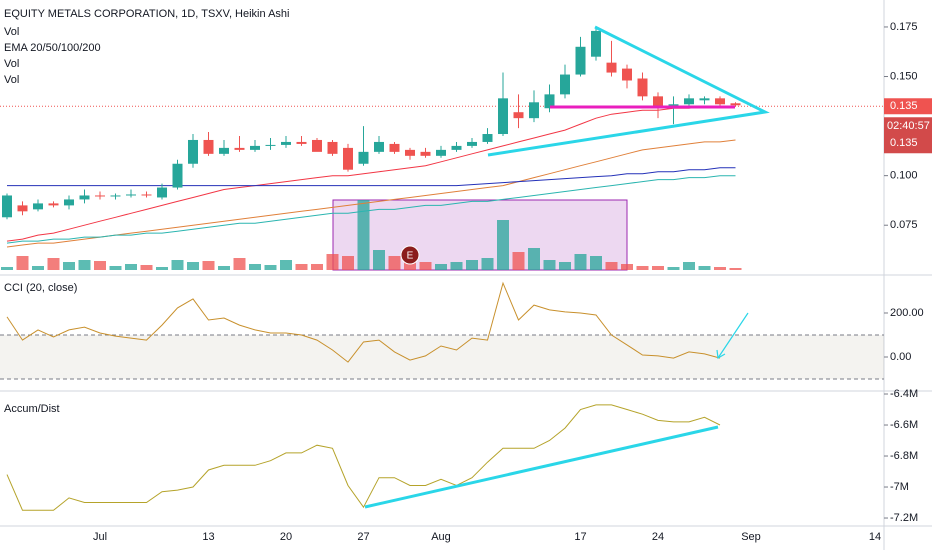 This screenshot has width=932, height=550. What do you see at coordinates (904, 225) in the screenshot?
I see `y-tick-label: 0.075` at bounding box center [904, 225].